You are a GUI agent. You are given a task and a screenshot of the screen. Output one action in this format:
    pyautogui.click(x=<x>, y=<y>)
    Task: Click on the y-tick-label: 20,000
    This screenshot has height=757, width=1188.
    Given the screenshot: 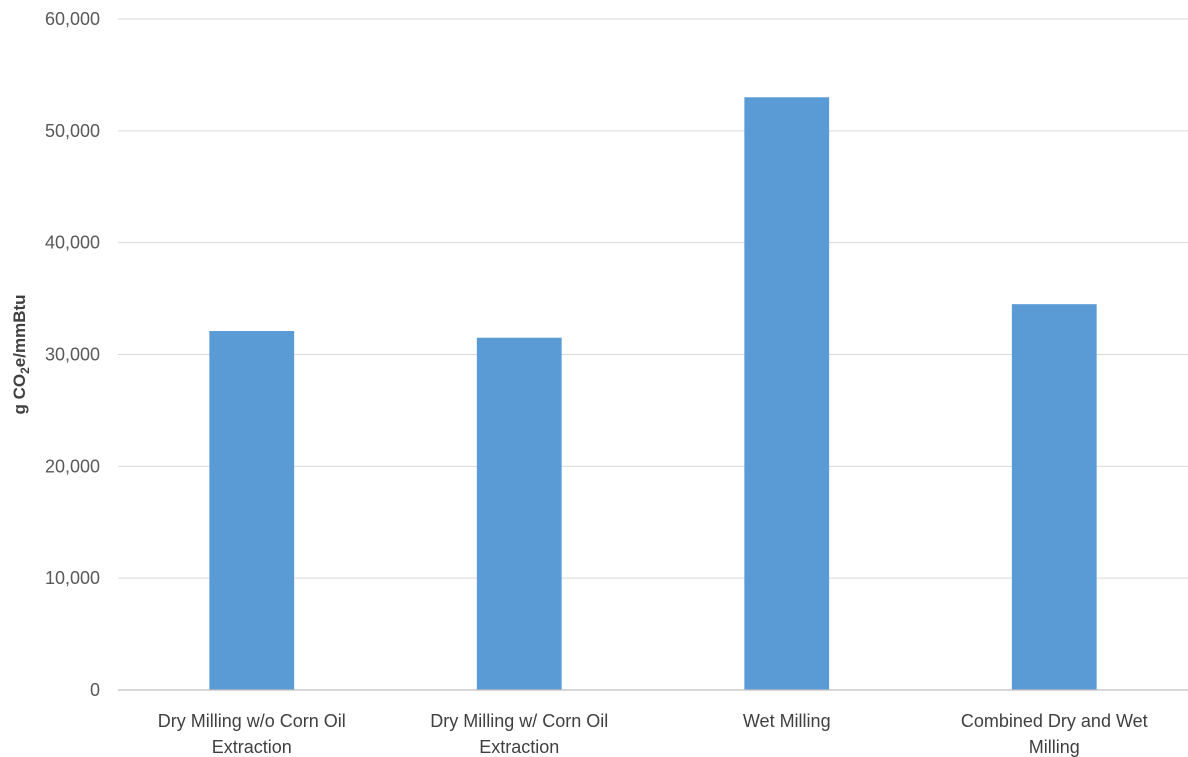 What is the action you would take?
    pyautogui.click(x=72, y=466)
    